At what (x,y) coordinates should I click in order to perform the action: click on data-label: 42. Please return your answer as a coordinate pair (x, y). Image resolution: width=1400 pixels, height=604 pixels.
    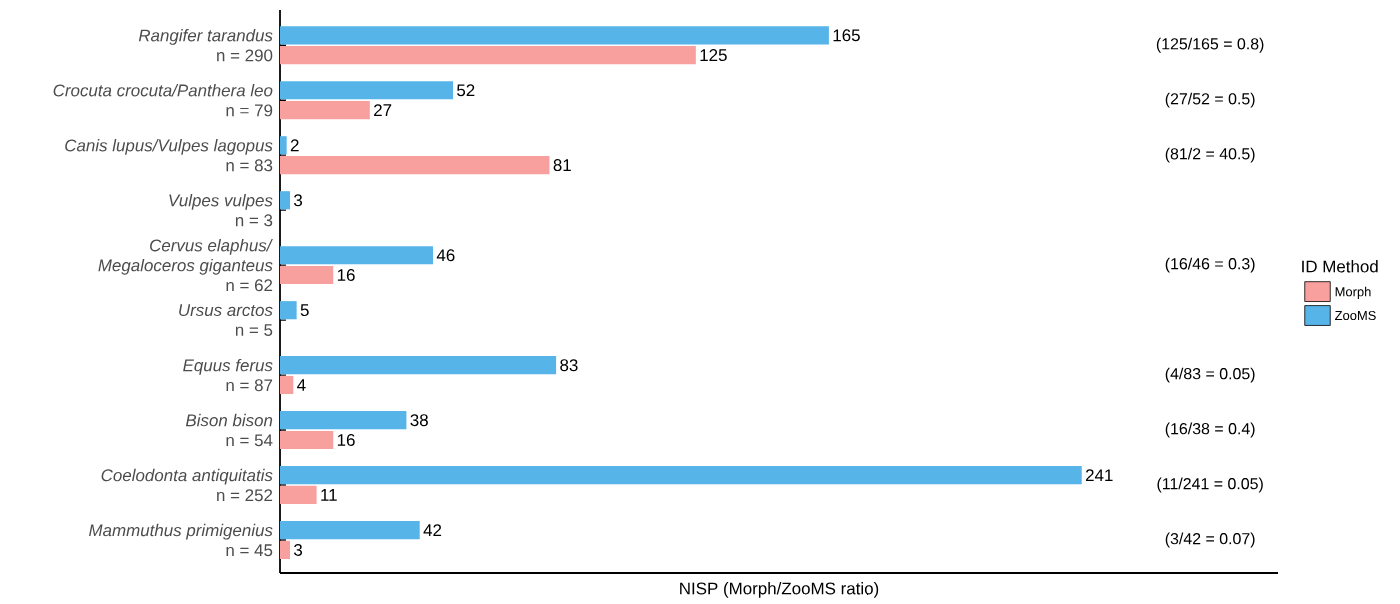
    Looking at the image, I should click on (432, 530).